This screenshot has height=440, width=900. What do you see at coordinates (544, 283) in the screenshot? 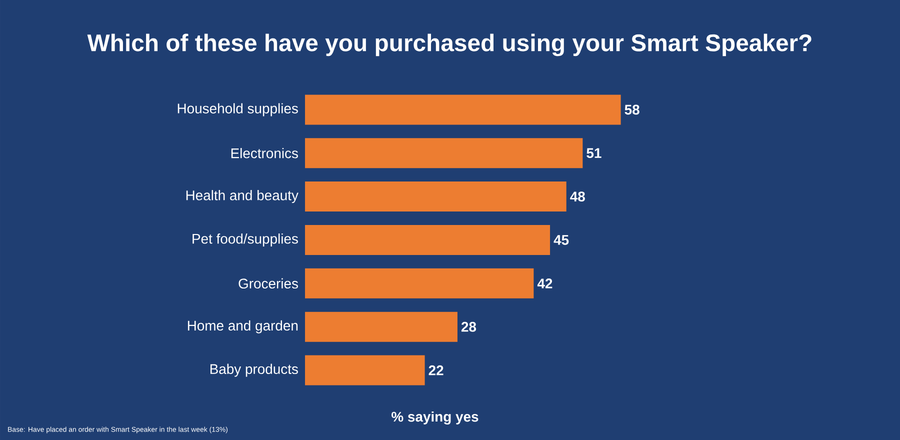
I see `data-label: 42` at bounding box center [544, 283].